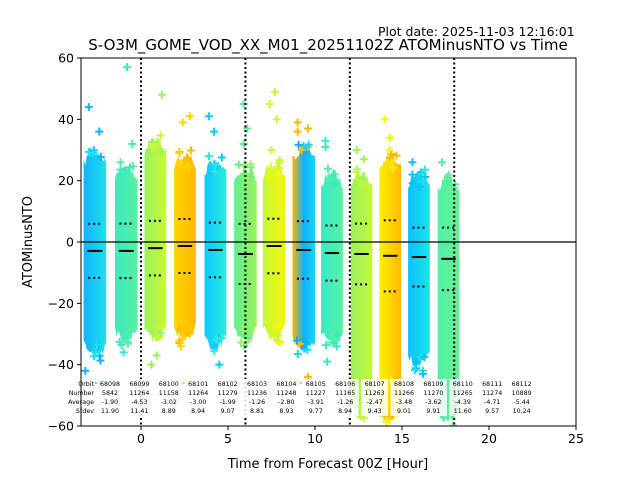 The height and width of the screenshot is (480, 640). What do you see at coordinates (64, 242) in the screenshot?
I see `y-axis: −60 −40 −20 0 20 40 60` at bounding box center [64, 242].